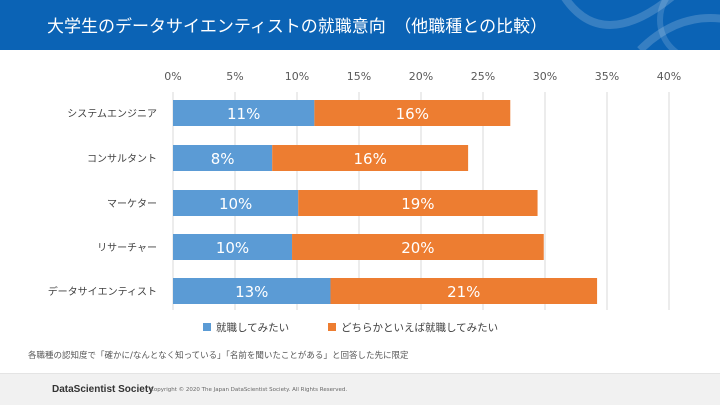 The image size is (720, 405). I want to click on data-label: 11%, so click(243, 114).